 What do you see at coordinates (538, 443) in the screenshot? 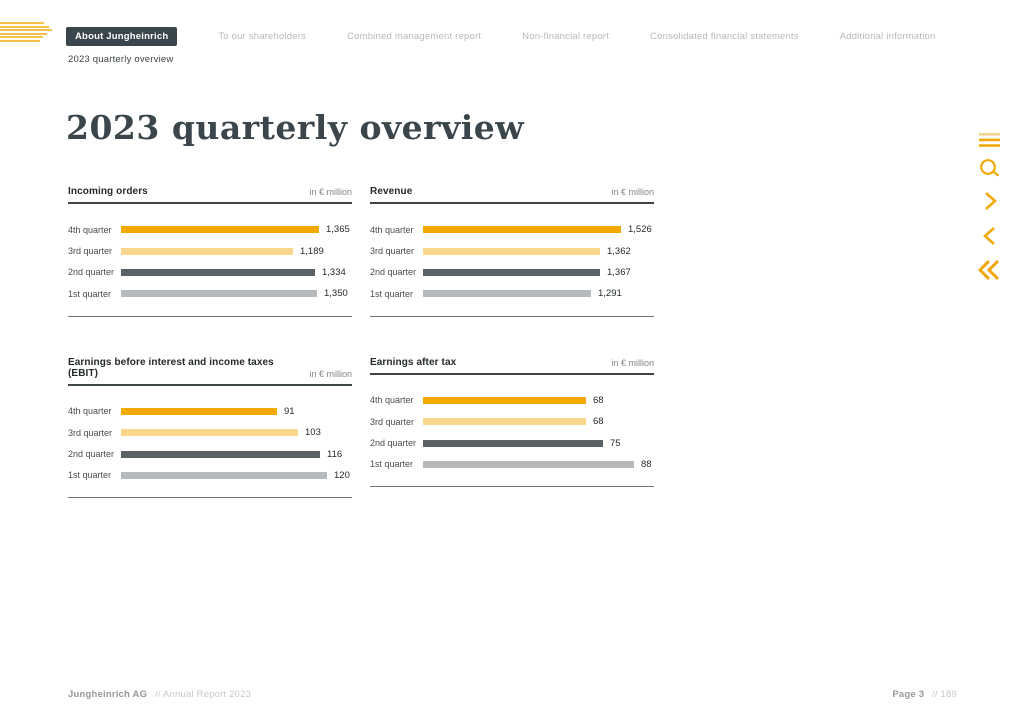
I see `bar-track: 75` at bounding box center [538, 443].